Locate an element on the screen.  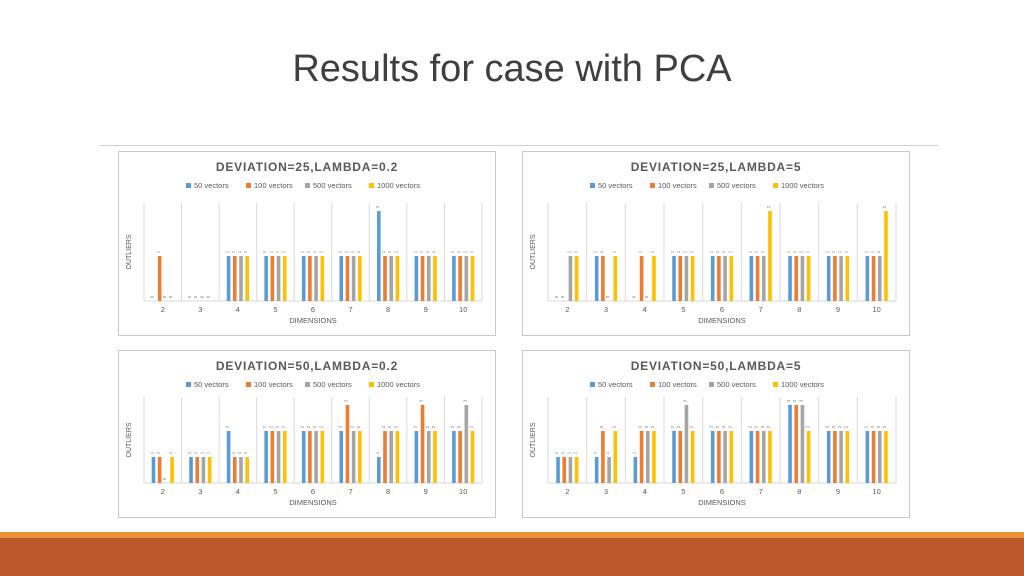
x-tick-label: 8 is located at coordinates (799, 491).